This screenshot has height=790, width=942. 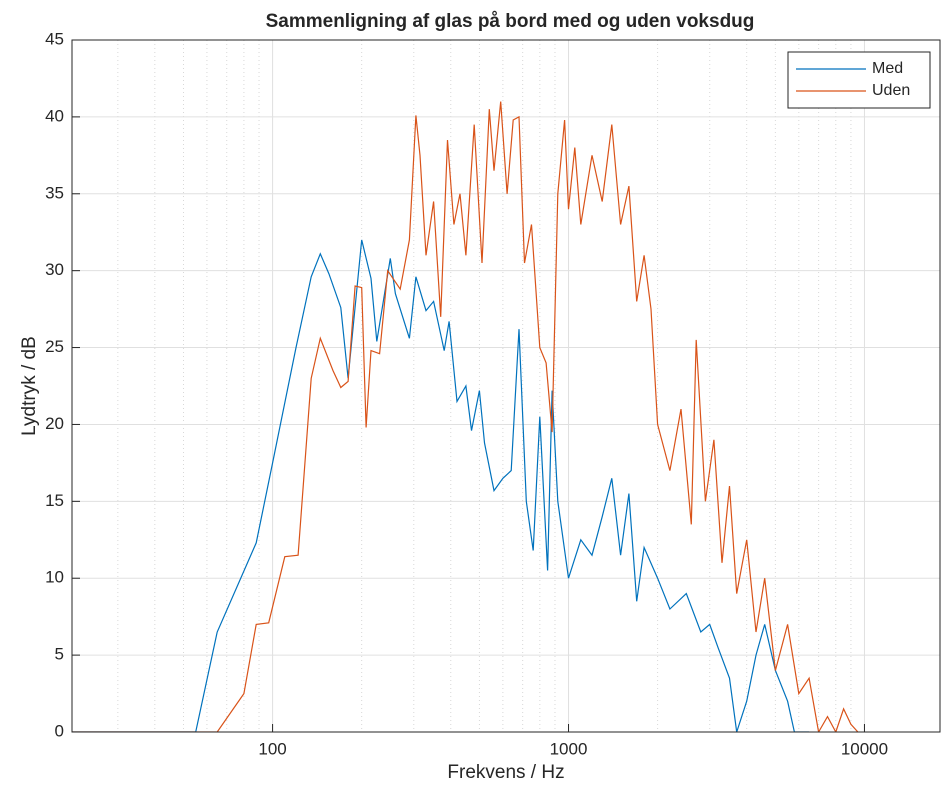 I want to click on y-tick-label: 5, so click(x=59, y=654).